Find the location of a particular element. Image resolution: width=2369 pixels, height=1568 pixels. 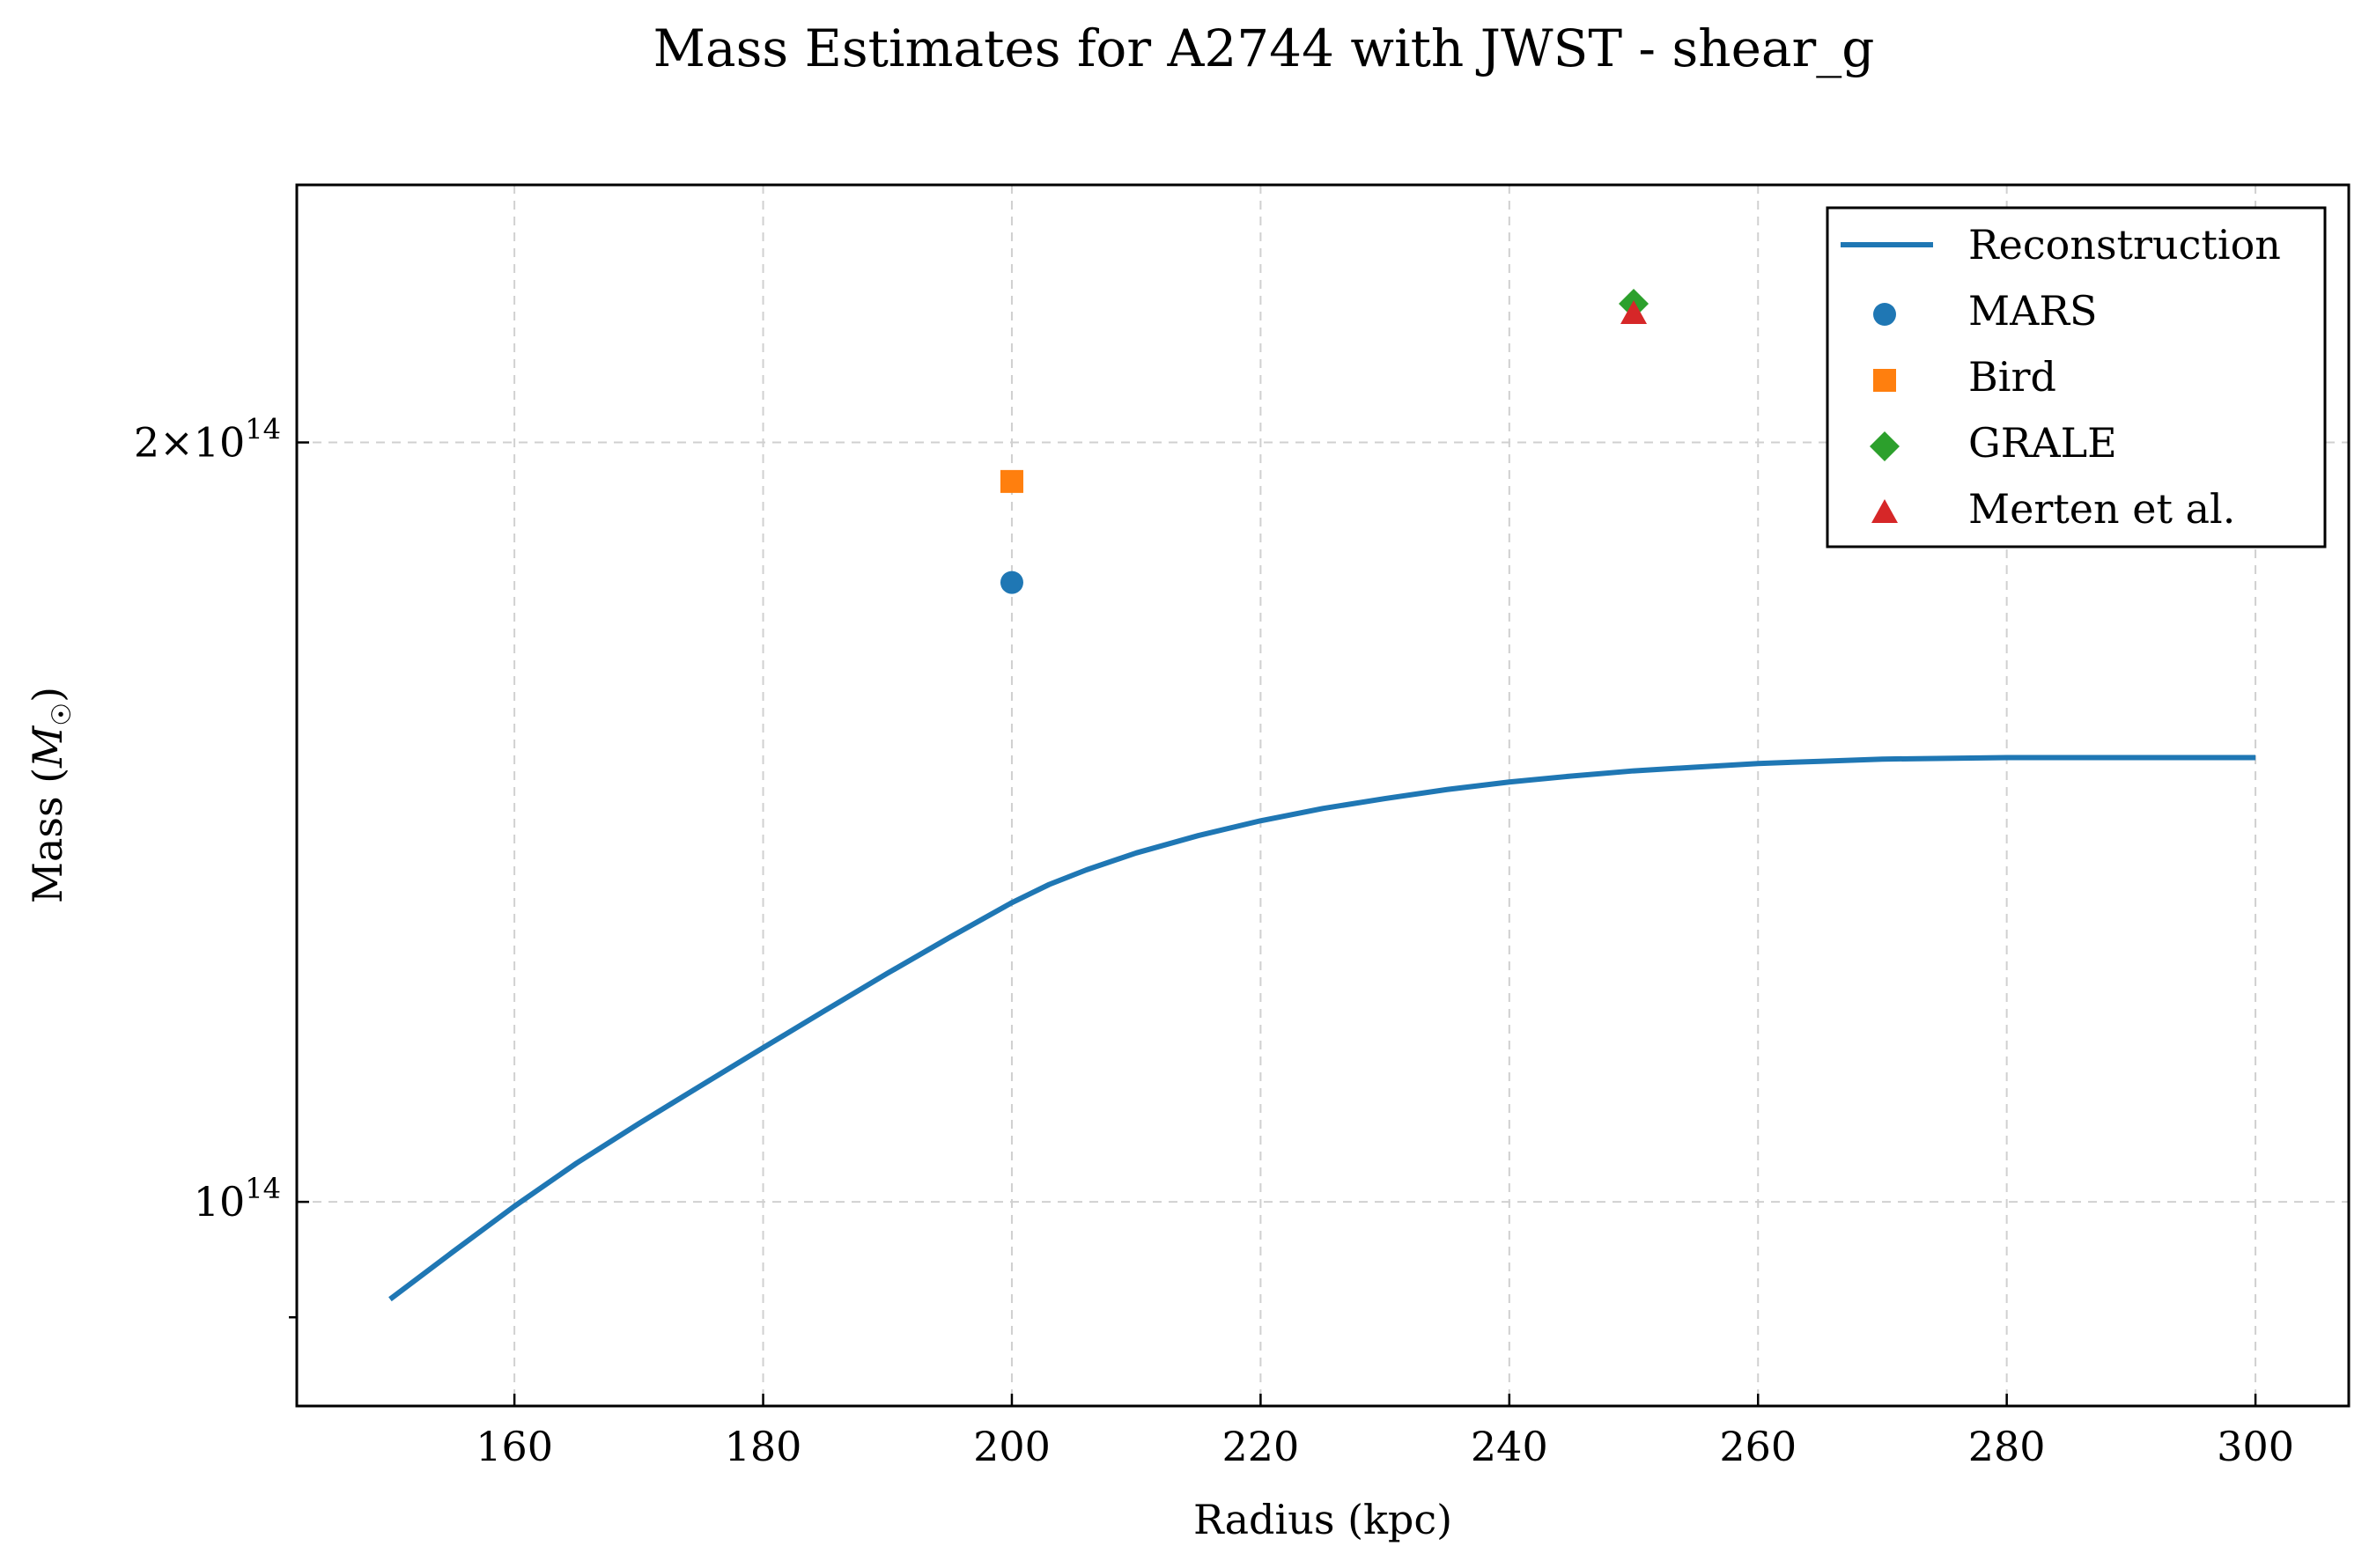

legend-swatch-merten-et-al is located at coordinates (1884, 511).